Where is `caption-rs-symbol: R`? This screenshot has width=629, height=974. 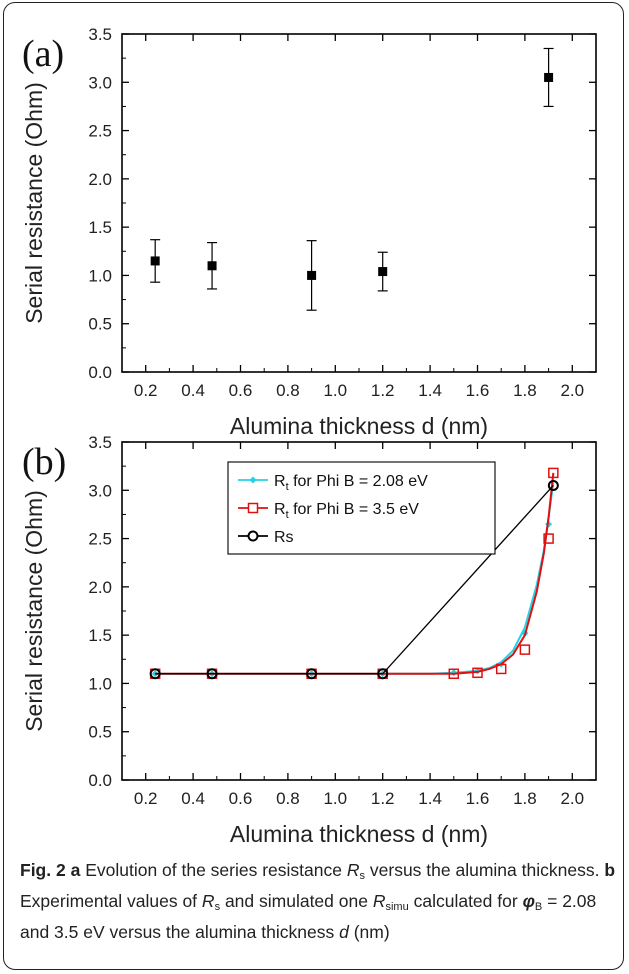 caption-rs-symbol: R is located at coordinates (353, 870).